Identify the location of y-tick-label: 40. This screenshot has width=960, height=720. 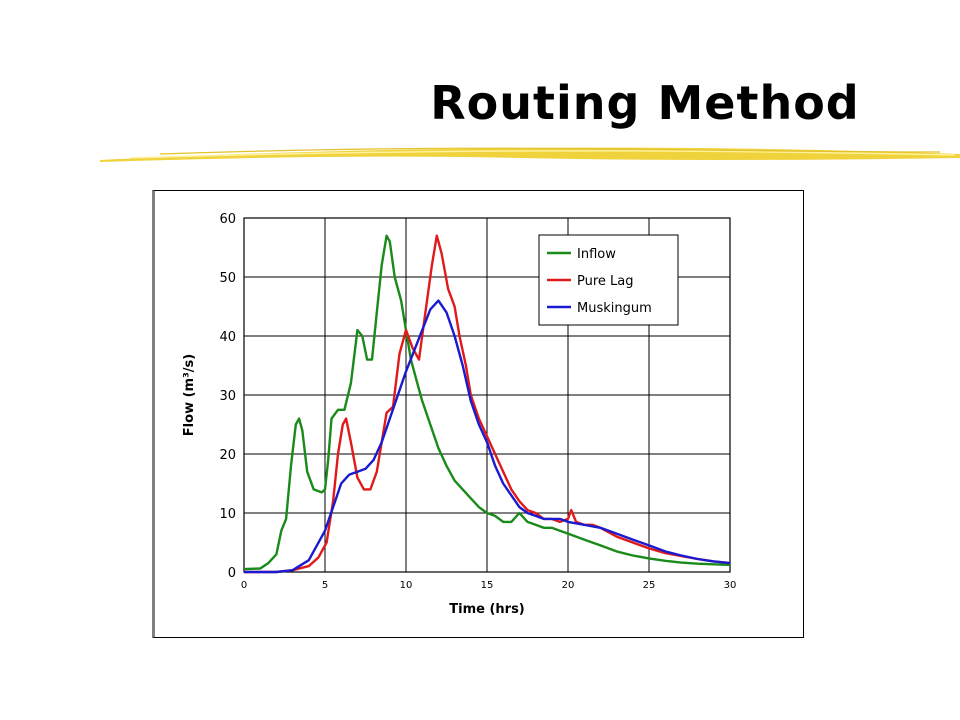
(227, 337).